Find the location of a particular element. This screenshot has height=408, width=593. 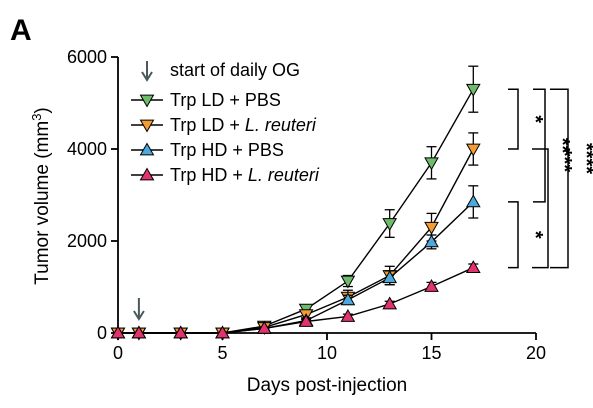

y-tick-label: 0 is located at coordinates (102, 333).